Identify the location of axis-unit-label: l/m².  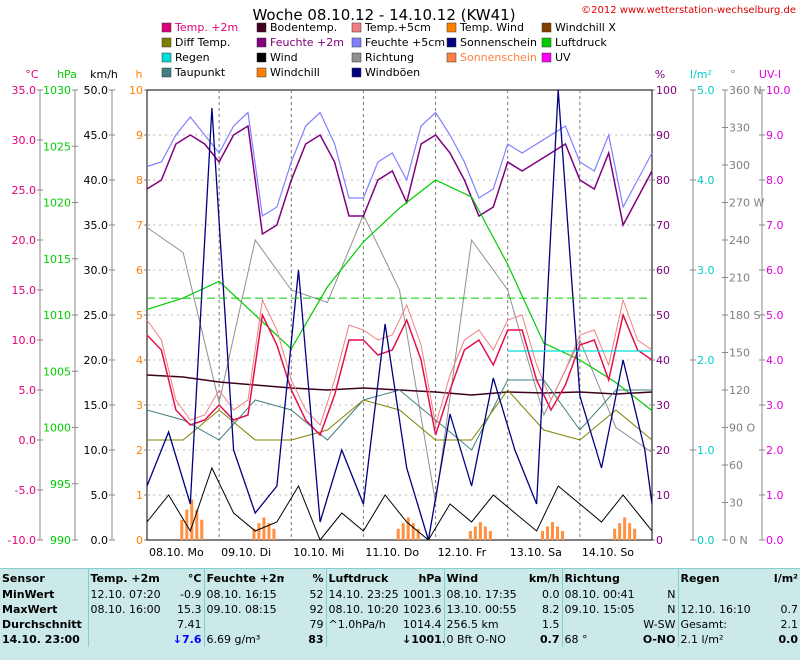
(701, 74).